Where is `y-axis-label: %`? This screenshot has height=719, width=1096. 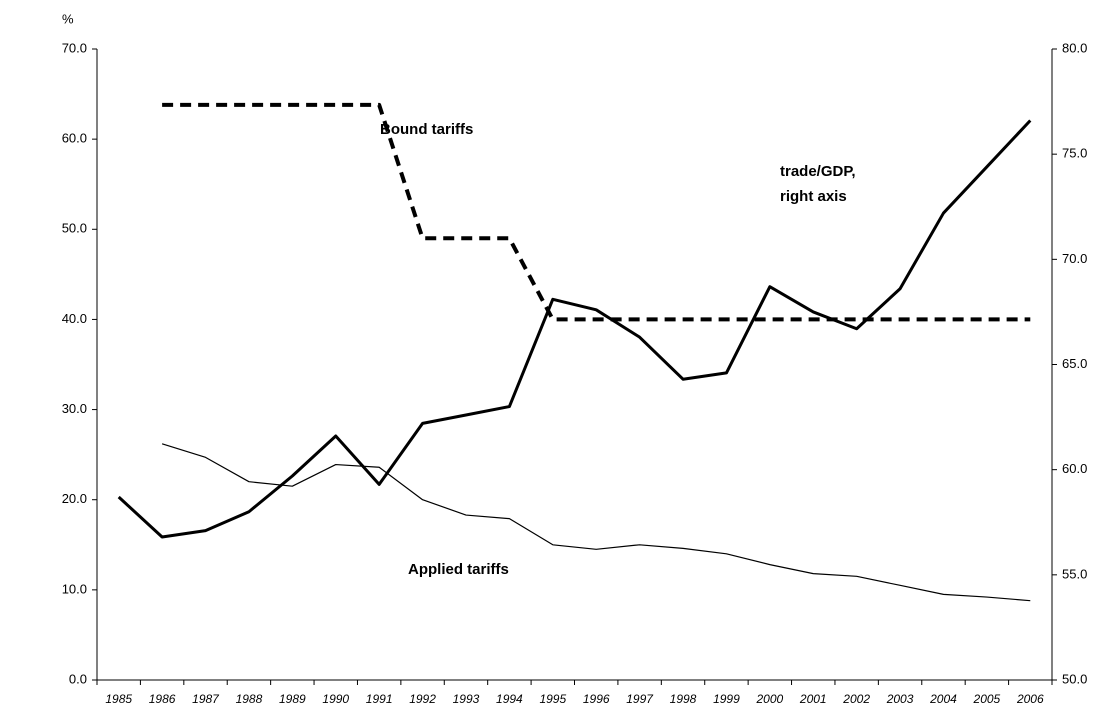
y-axis-label: % is located at coordinates (68, 18).